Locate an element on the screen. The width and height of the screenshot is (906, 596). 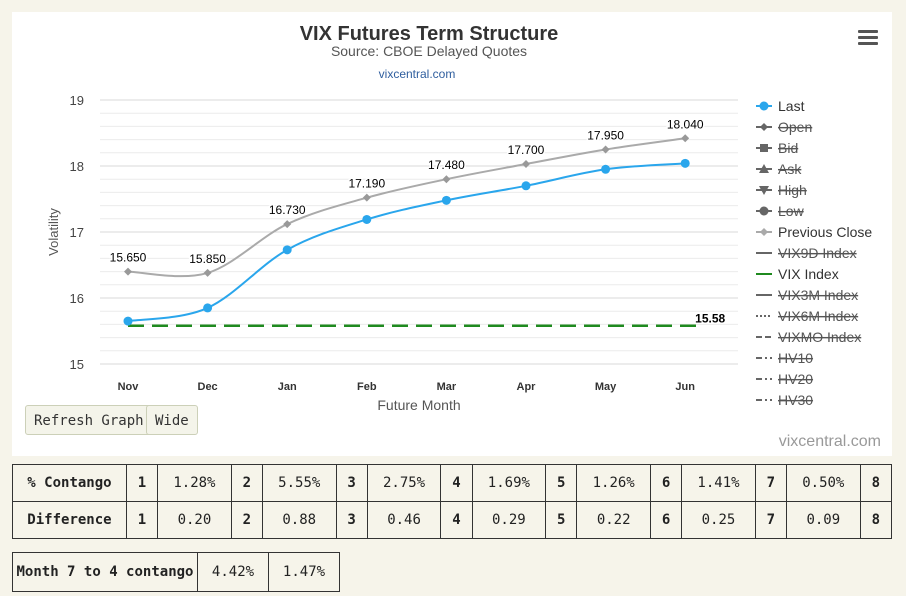
legend-item: VIXMO Index is located at coordinates (808, 337).